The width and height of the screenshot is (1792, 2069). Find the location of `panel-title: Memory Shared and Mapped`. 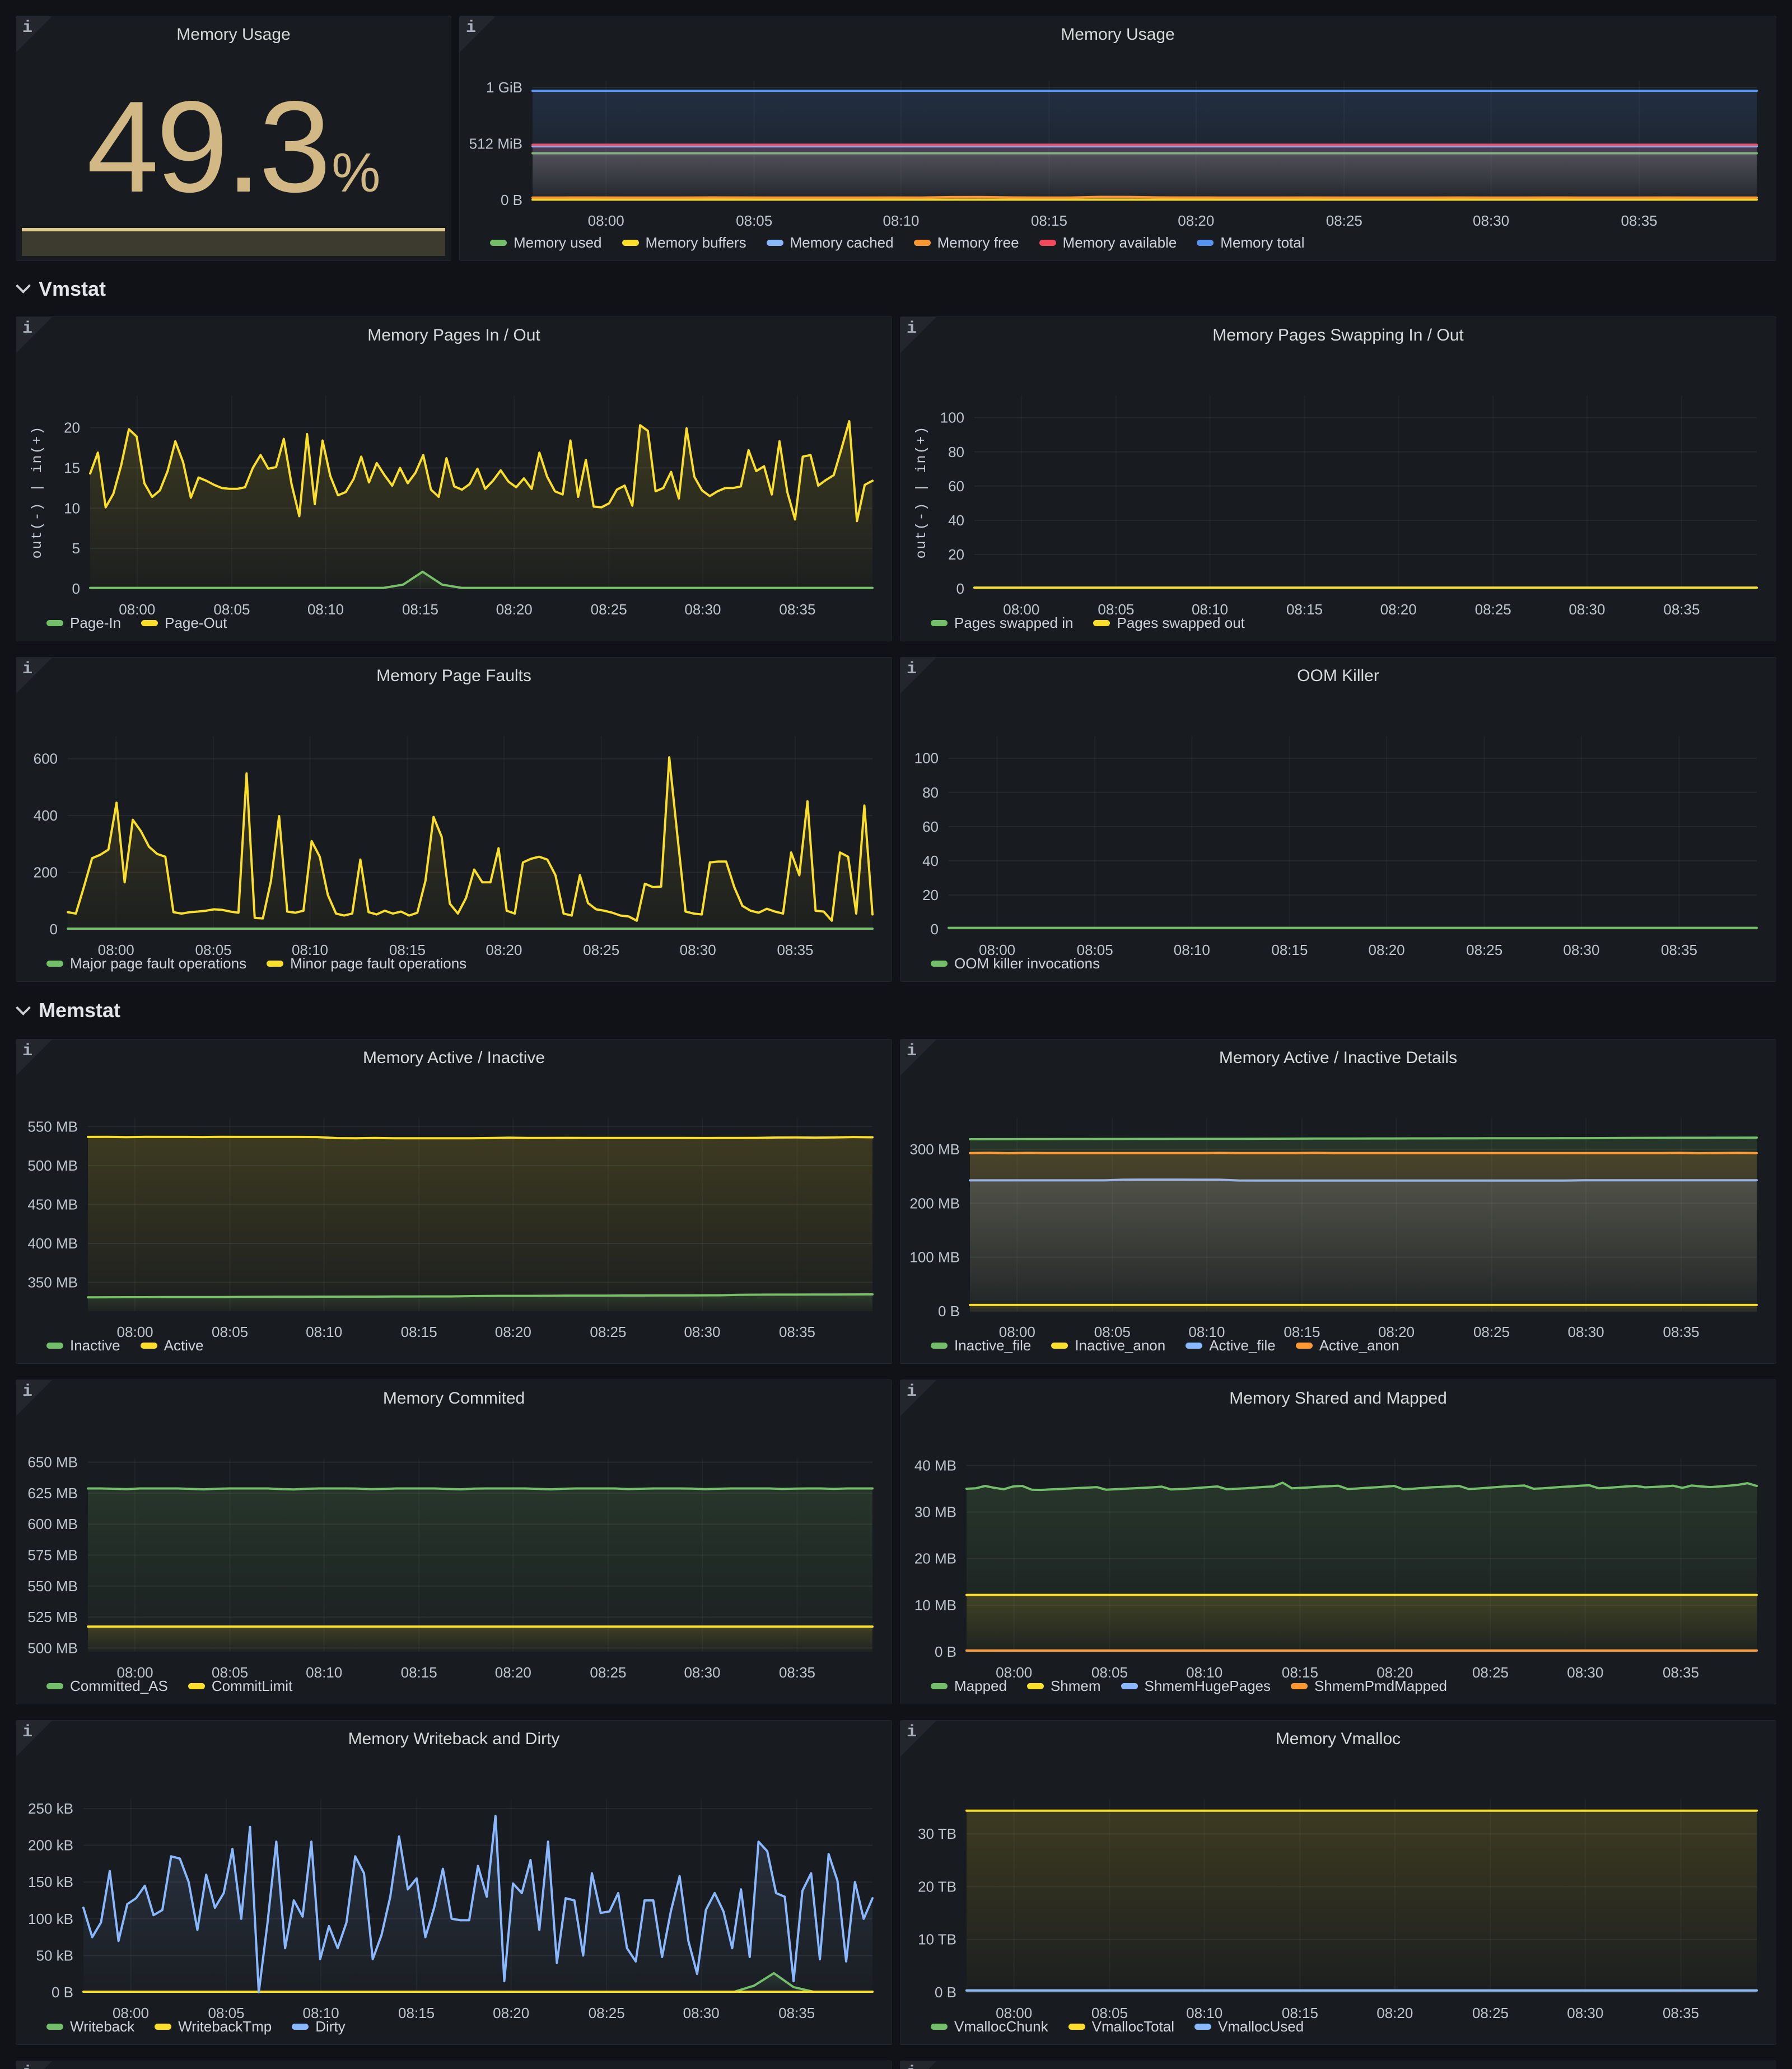

panel-title: Memory Shared and Mapped is located at coordinates (1338, 1398).